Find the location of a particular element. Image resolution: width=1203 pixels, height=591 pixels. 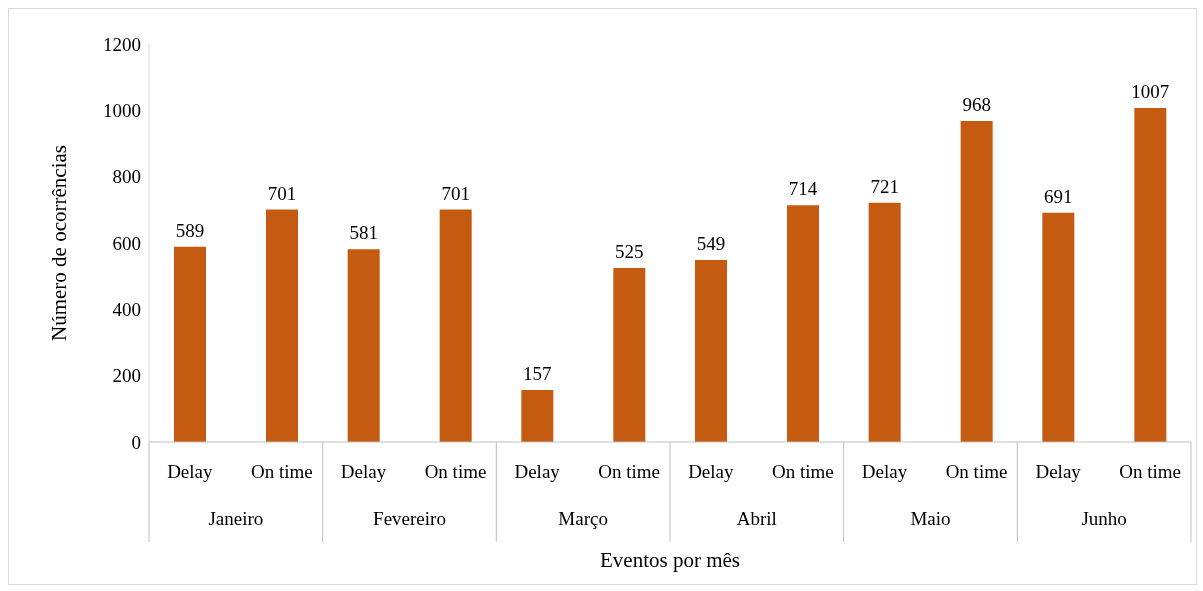

data-label: 157 is located at coordinates (537, 373).